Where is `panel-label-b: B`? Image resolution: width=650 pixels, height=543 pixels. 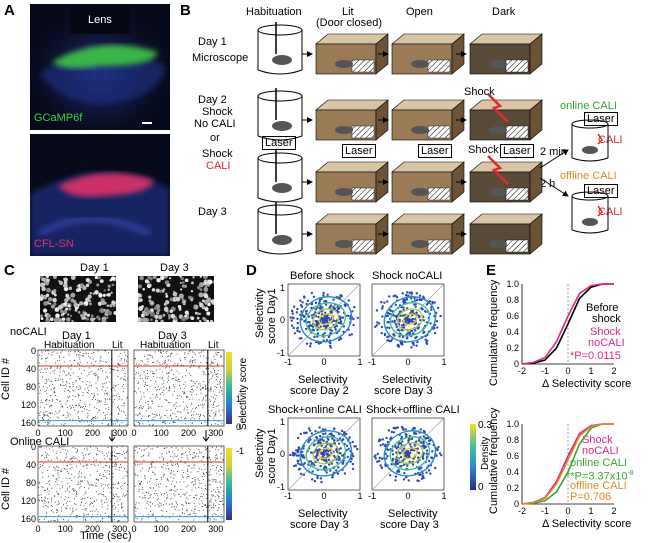
panel-label-b: B is located at coordinates (185, 10).